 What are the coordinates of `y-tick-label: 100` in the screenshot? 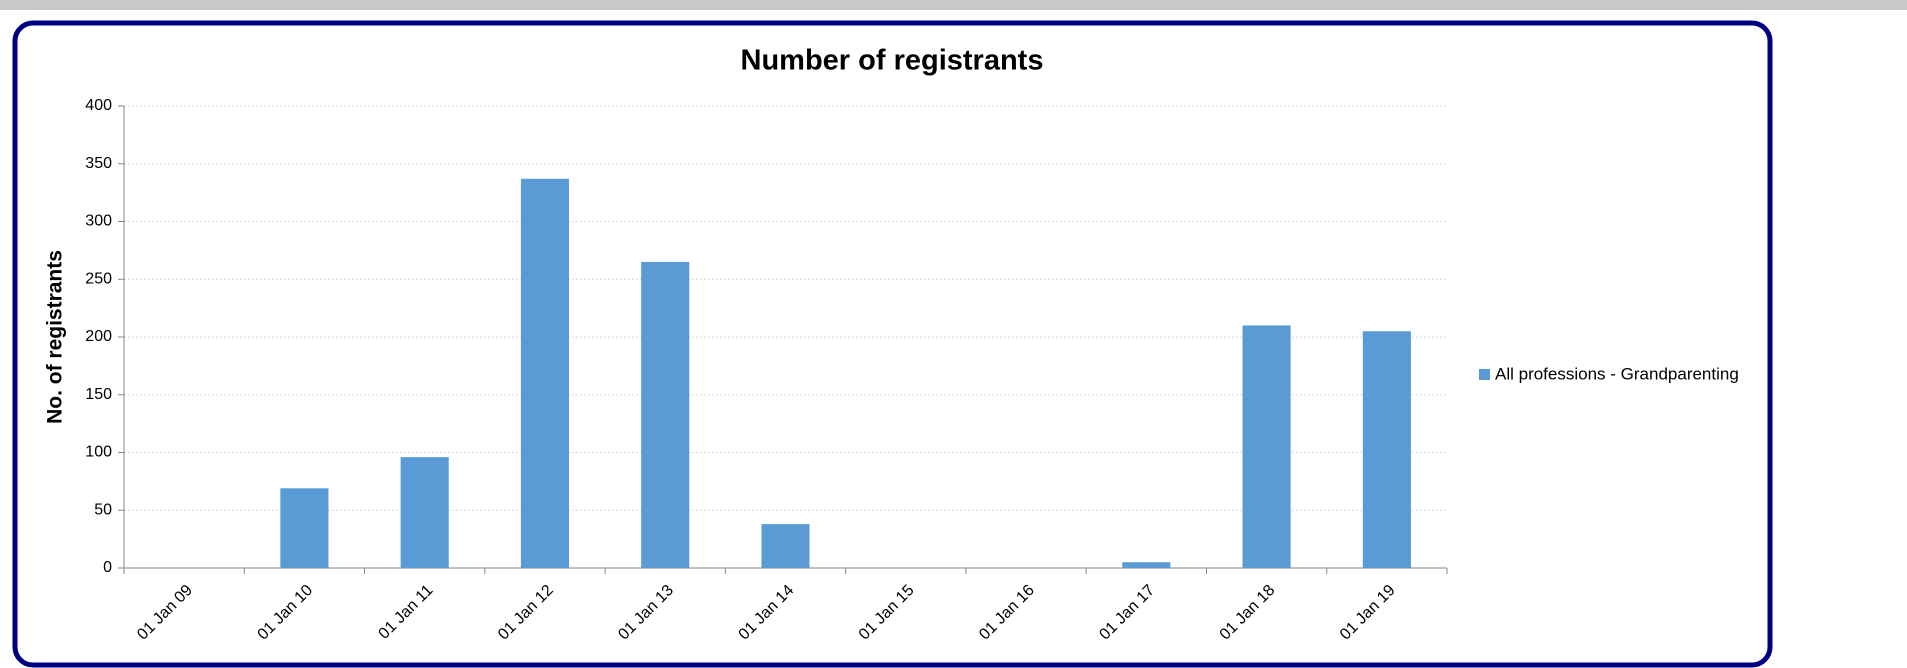 It's located at (98, 452).